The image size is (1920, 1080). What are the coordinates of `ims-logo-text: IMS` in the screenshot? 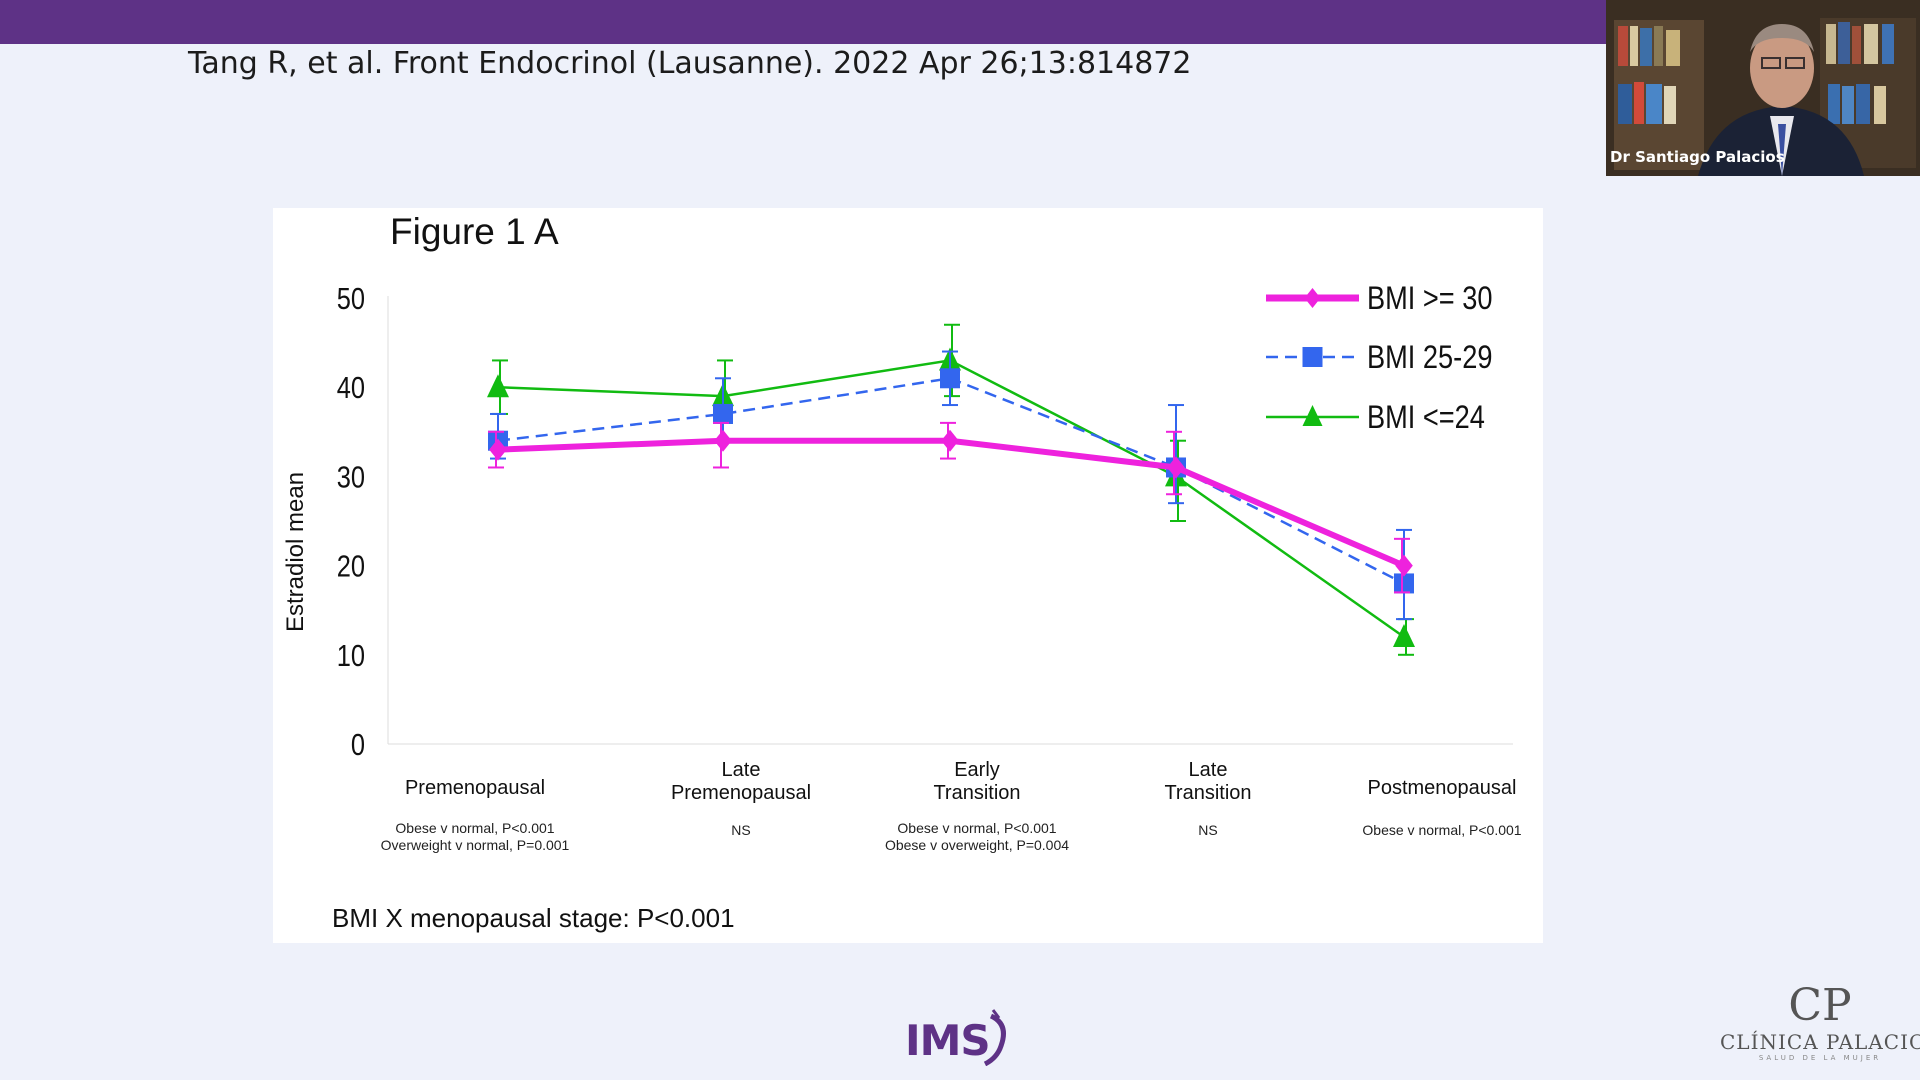 It's located at (948, 1040).